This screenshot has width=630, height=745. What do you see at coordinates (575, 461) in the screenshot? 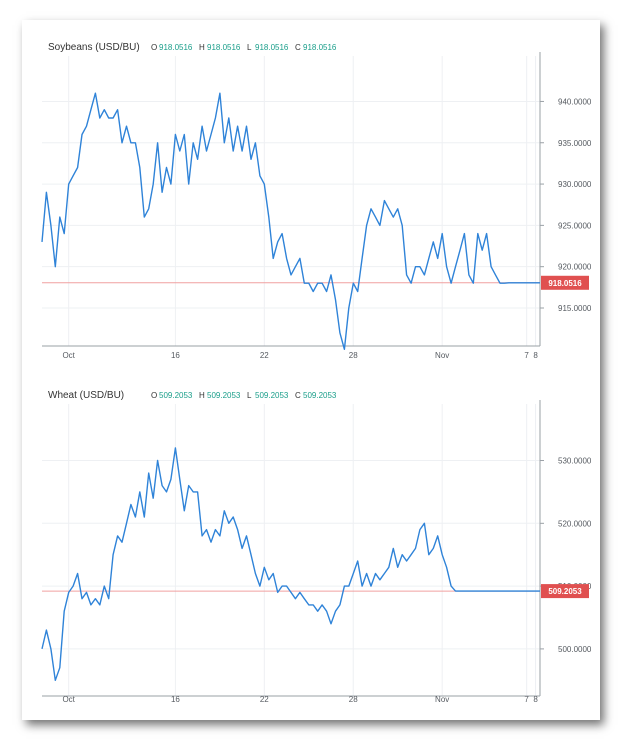
I see `y-tick-label: 530.0000` at bounding box center [575, 461].